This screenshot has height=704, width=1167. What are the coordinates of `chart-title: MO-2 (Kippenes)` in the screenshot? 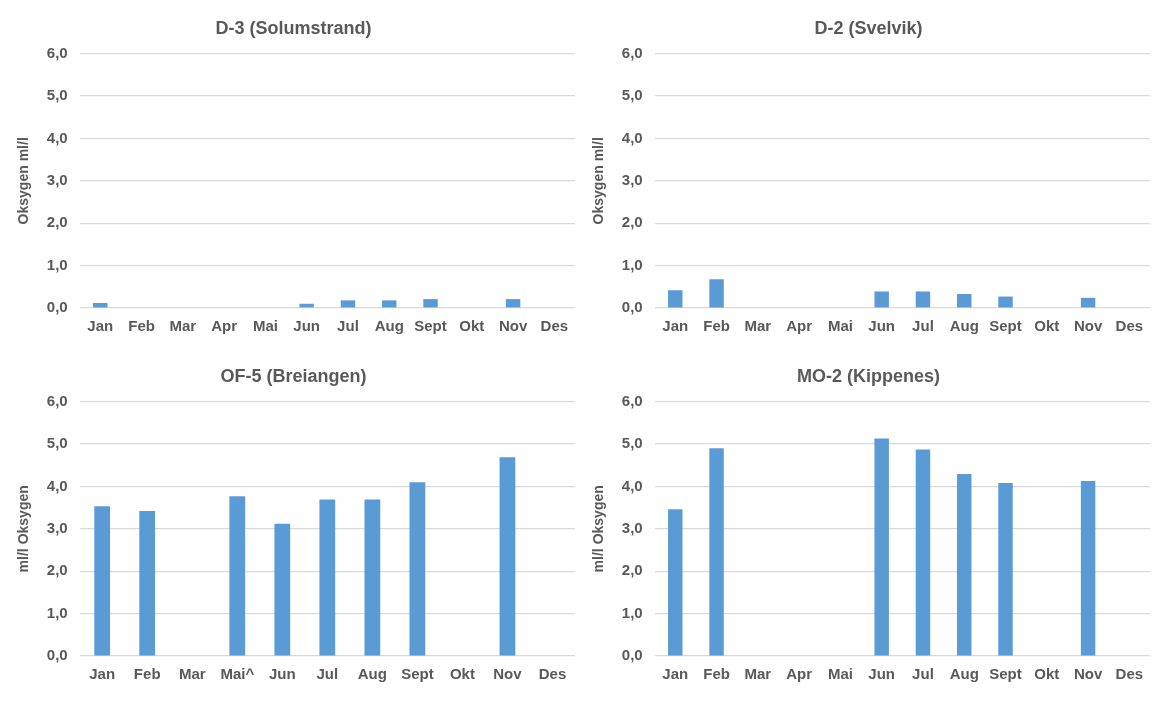 It's located at (868, 375).